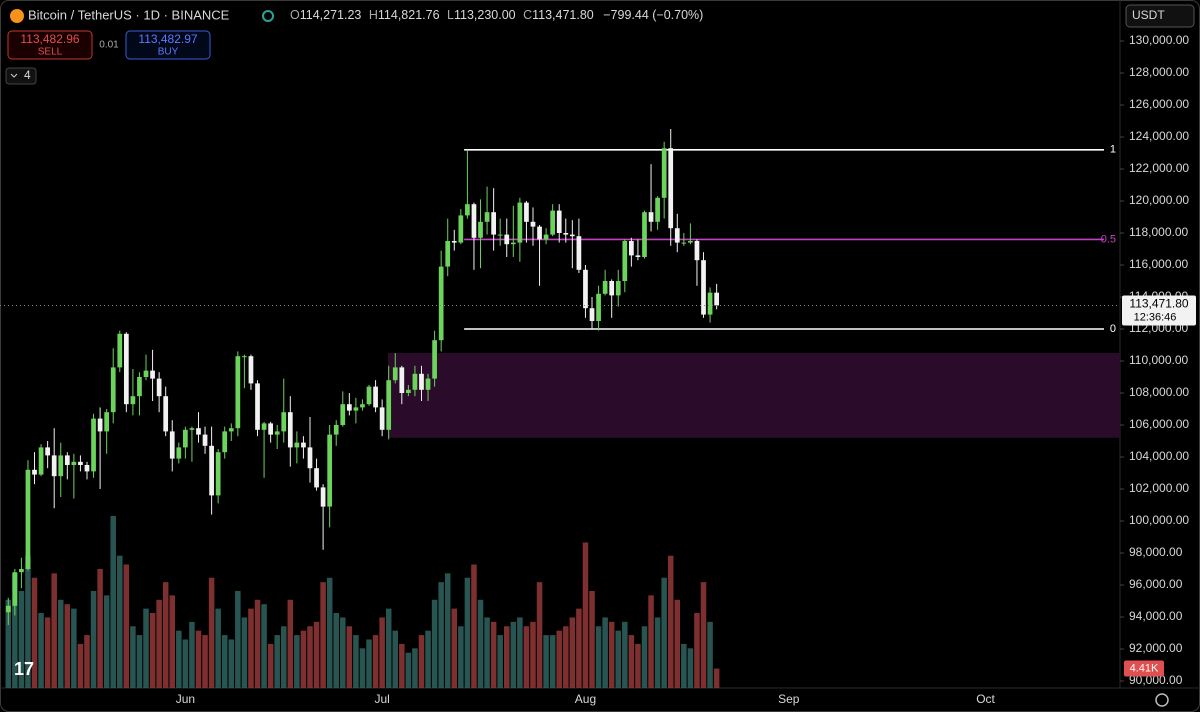  Describe the element at coordinates (168, 45) in the screenshot. I see `buy-button` at that location.